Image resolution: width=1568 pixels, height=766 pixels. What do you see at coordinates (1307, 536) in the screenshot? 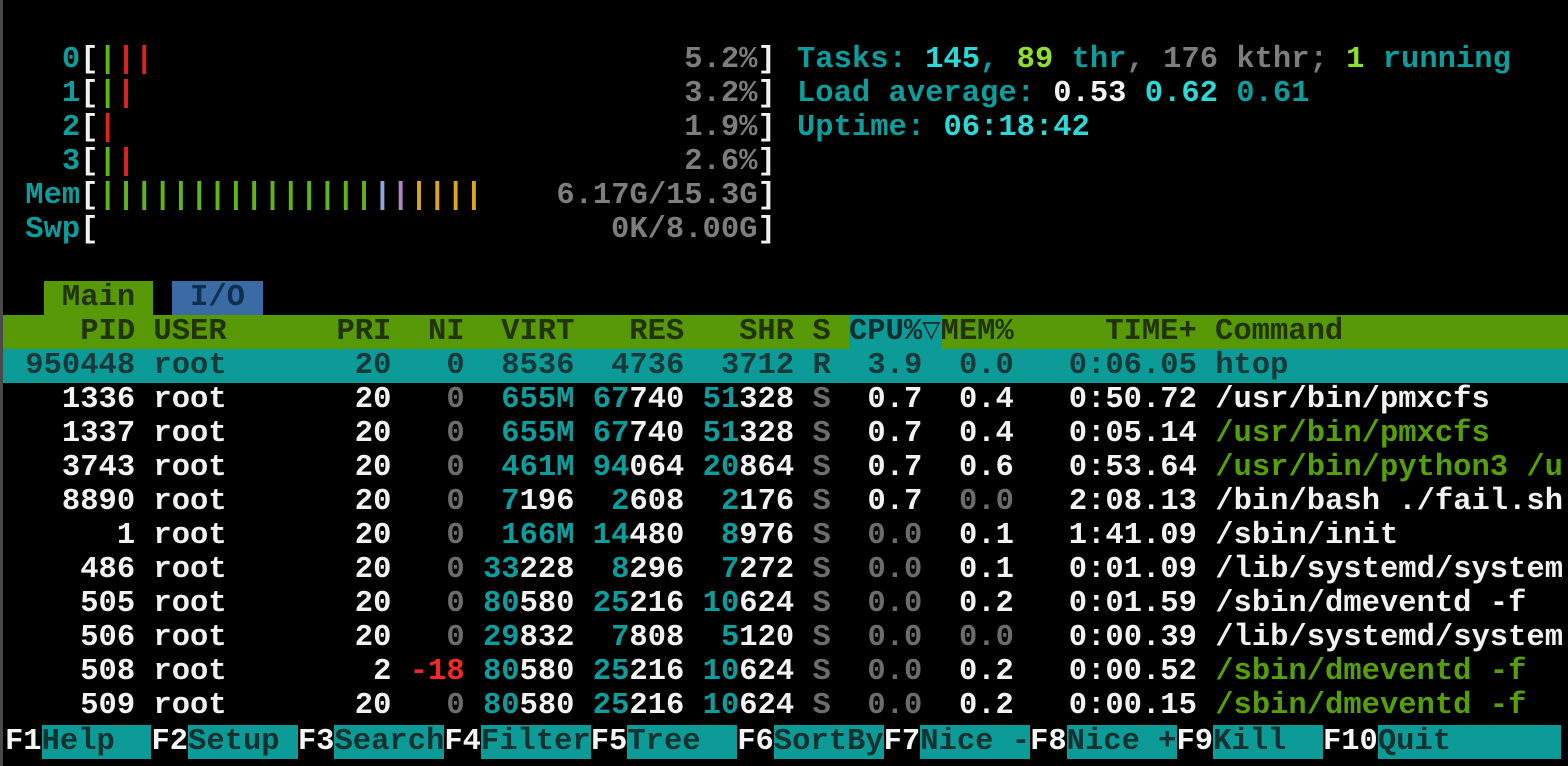
I see `process-command: /sbin/init` at bounding box center [1307, 536].